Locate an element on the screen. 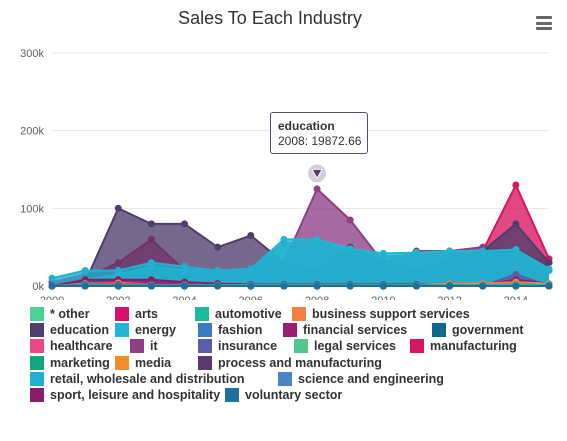 This screenshot has height=441, width=567. legend-item: energy is located at coordinates (145, 330).